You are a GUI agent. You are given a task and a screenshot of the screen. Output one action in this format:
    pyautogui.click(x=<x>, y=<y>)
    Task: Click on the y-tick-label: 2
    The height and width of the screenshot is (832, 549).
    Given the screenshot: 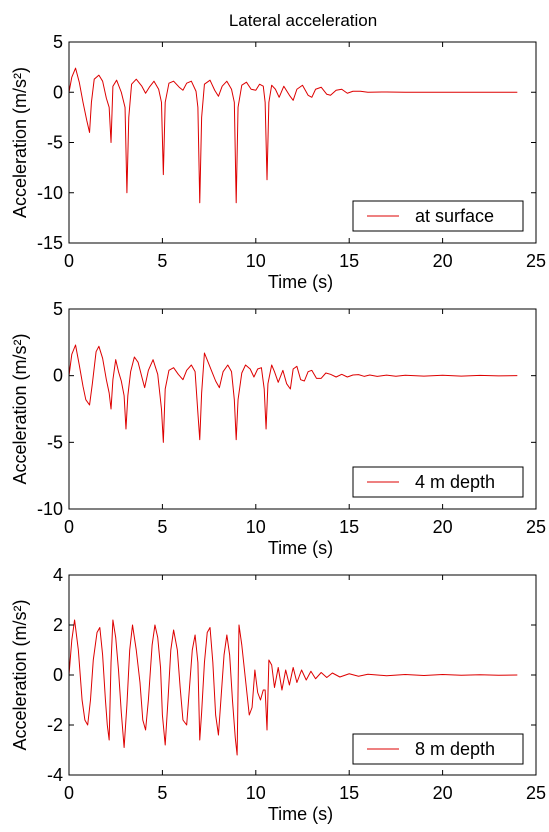 What is the action you would take?
    pyautogui.click(x=58, y=625)
    